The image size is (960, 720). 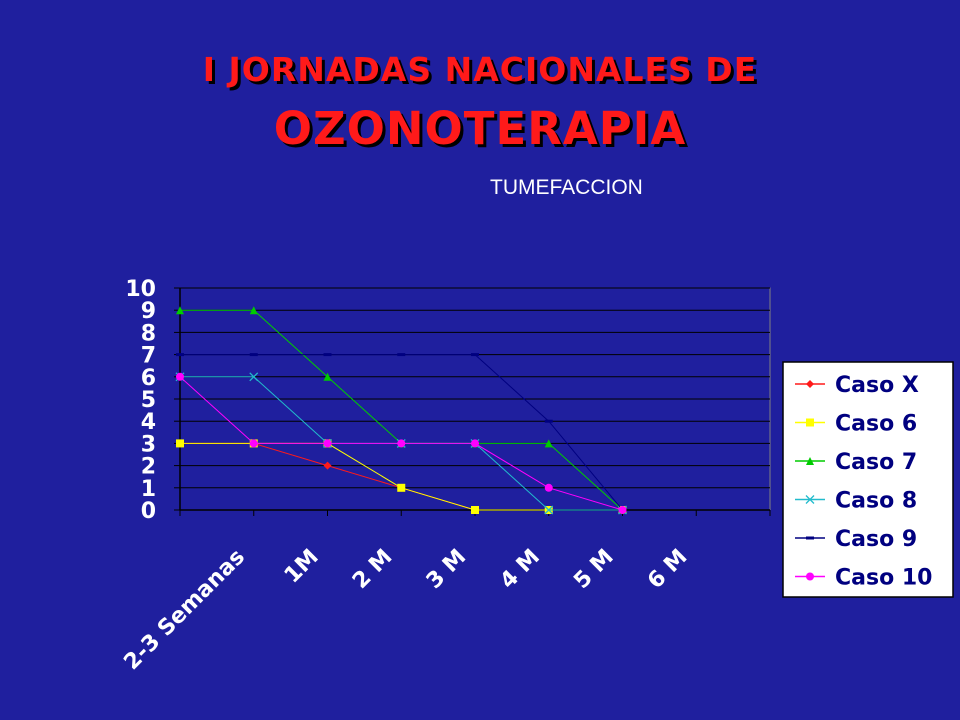 I want to click on y-tick-label: 7, so click(x=148, y=356).